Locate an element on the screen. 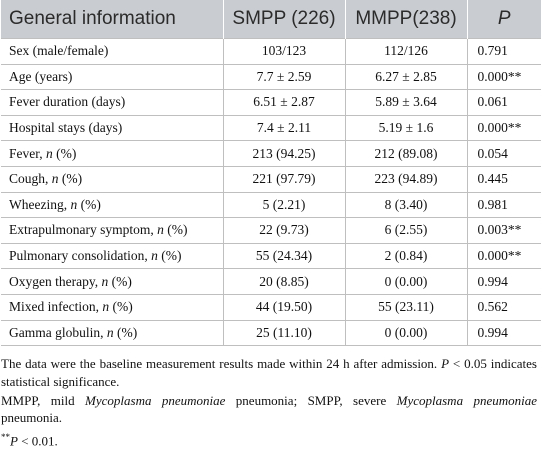  cell-smpp: 213 (94.25) is located at coordinates (283, 153).